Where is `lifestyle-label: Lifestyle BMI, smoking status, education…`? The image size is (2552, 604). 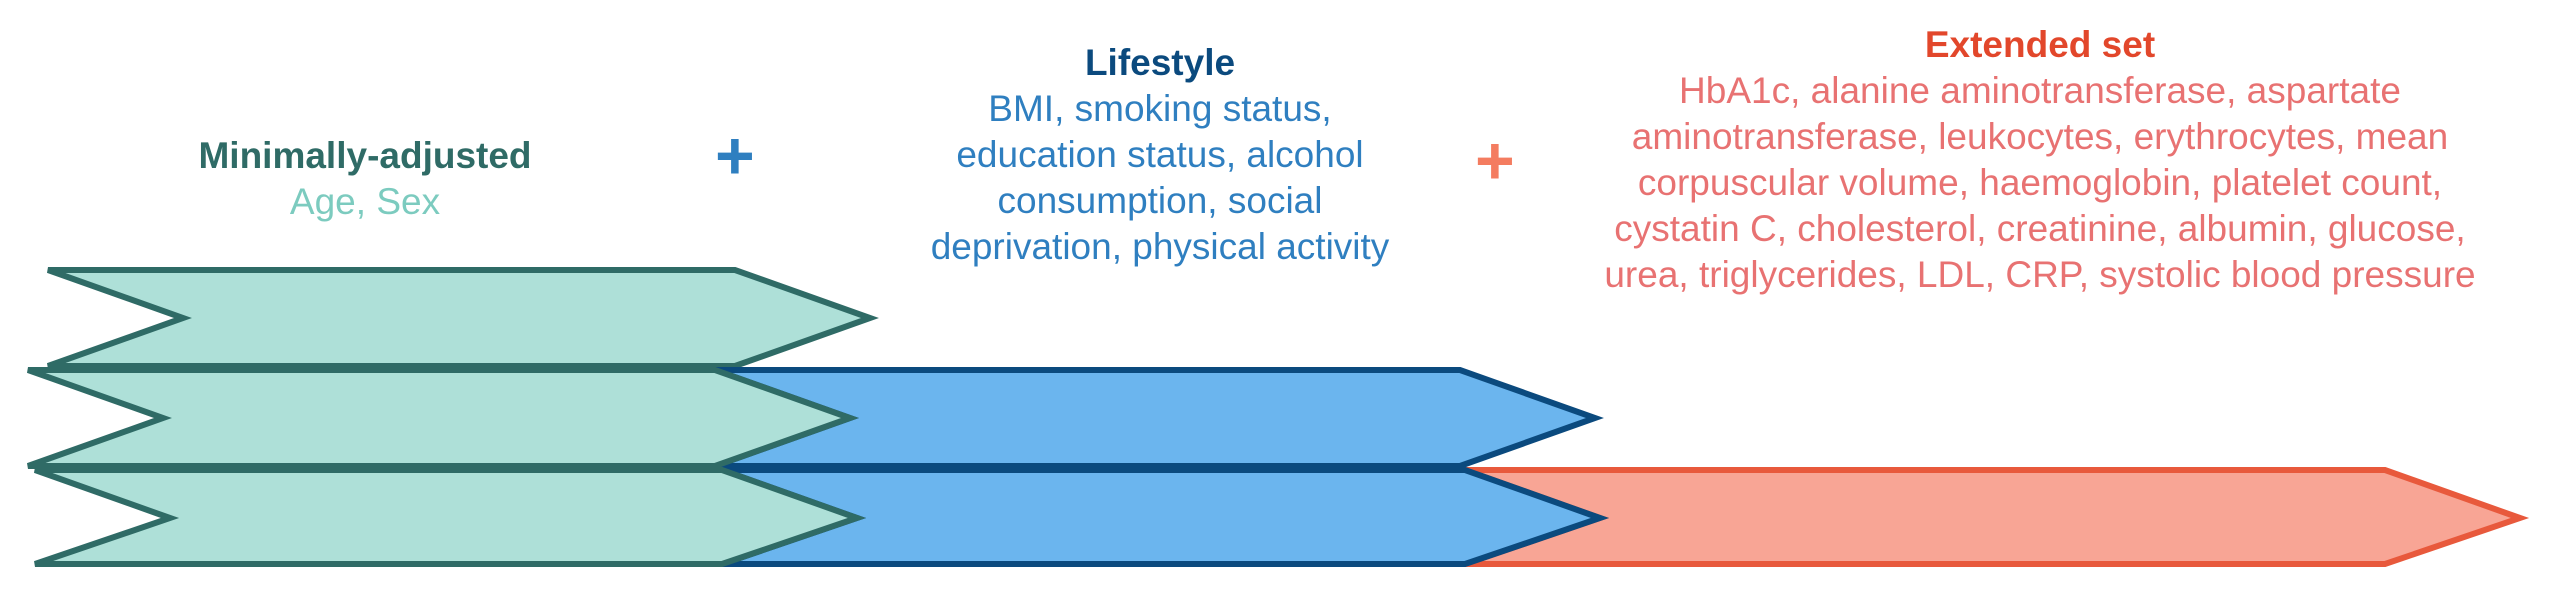
lifestyle-label: Lifestyle BMI, smoking status, education… is located at coordinates (1160, 155).